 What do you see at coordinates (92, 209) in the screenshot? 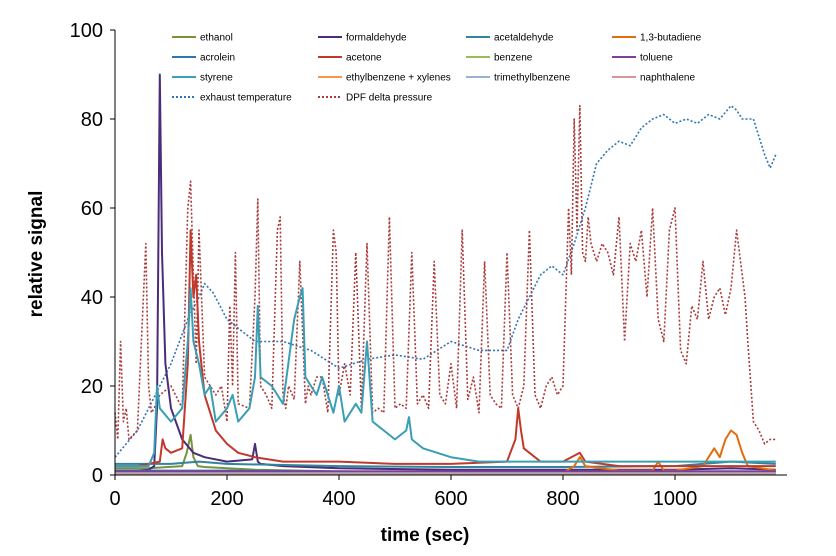
I see `y-tick-label: 60` at bounding box center [92, 209].